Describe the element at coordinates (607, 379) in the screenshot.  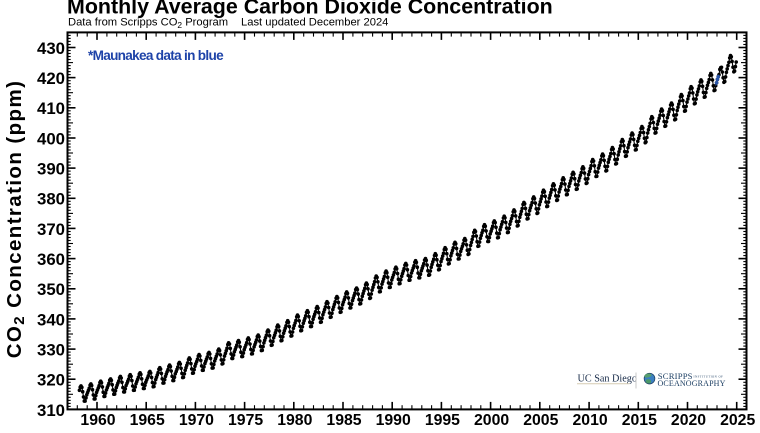
I see `svg-text: UC San Diego` at that location.